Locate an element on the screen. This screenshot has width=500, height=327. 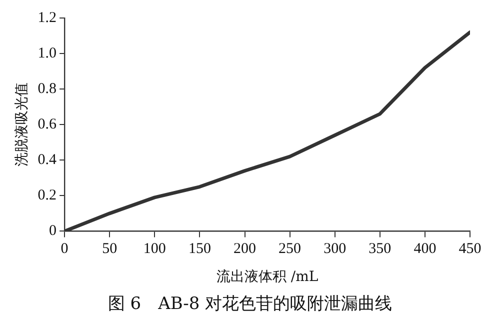
y-tick-label: 0.2 is located at coordinates (47, 196).